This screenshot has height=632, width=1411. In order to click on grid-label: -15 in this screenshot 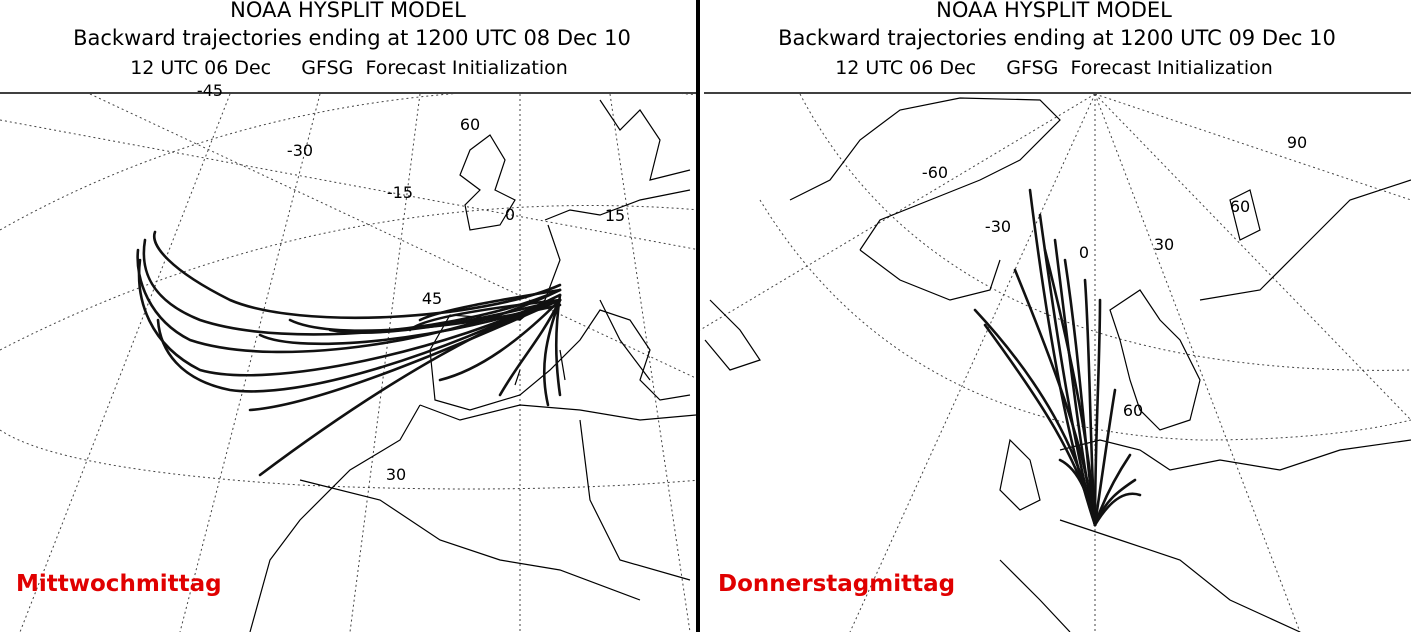, I will do `click(400, 192)`.